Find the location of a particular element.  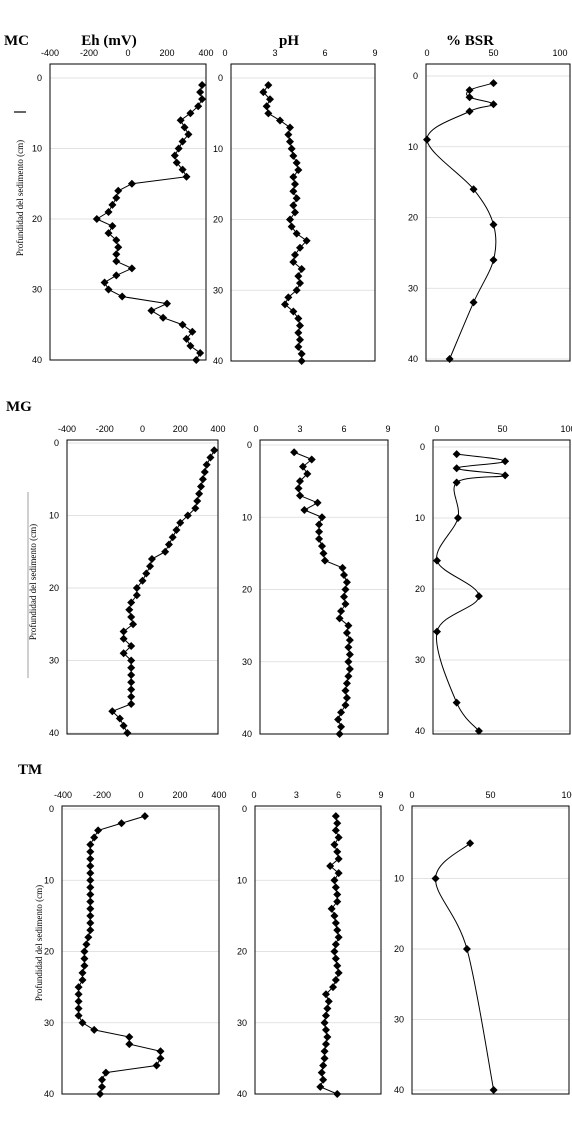

site-label-mc: MC is located at coordinates (16, 41).